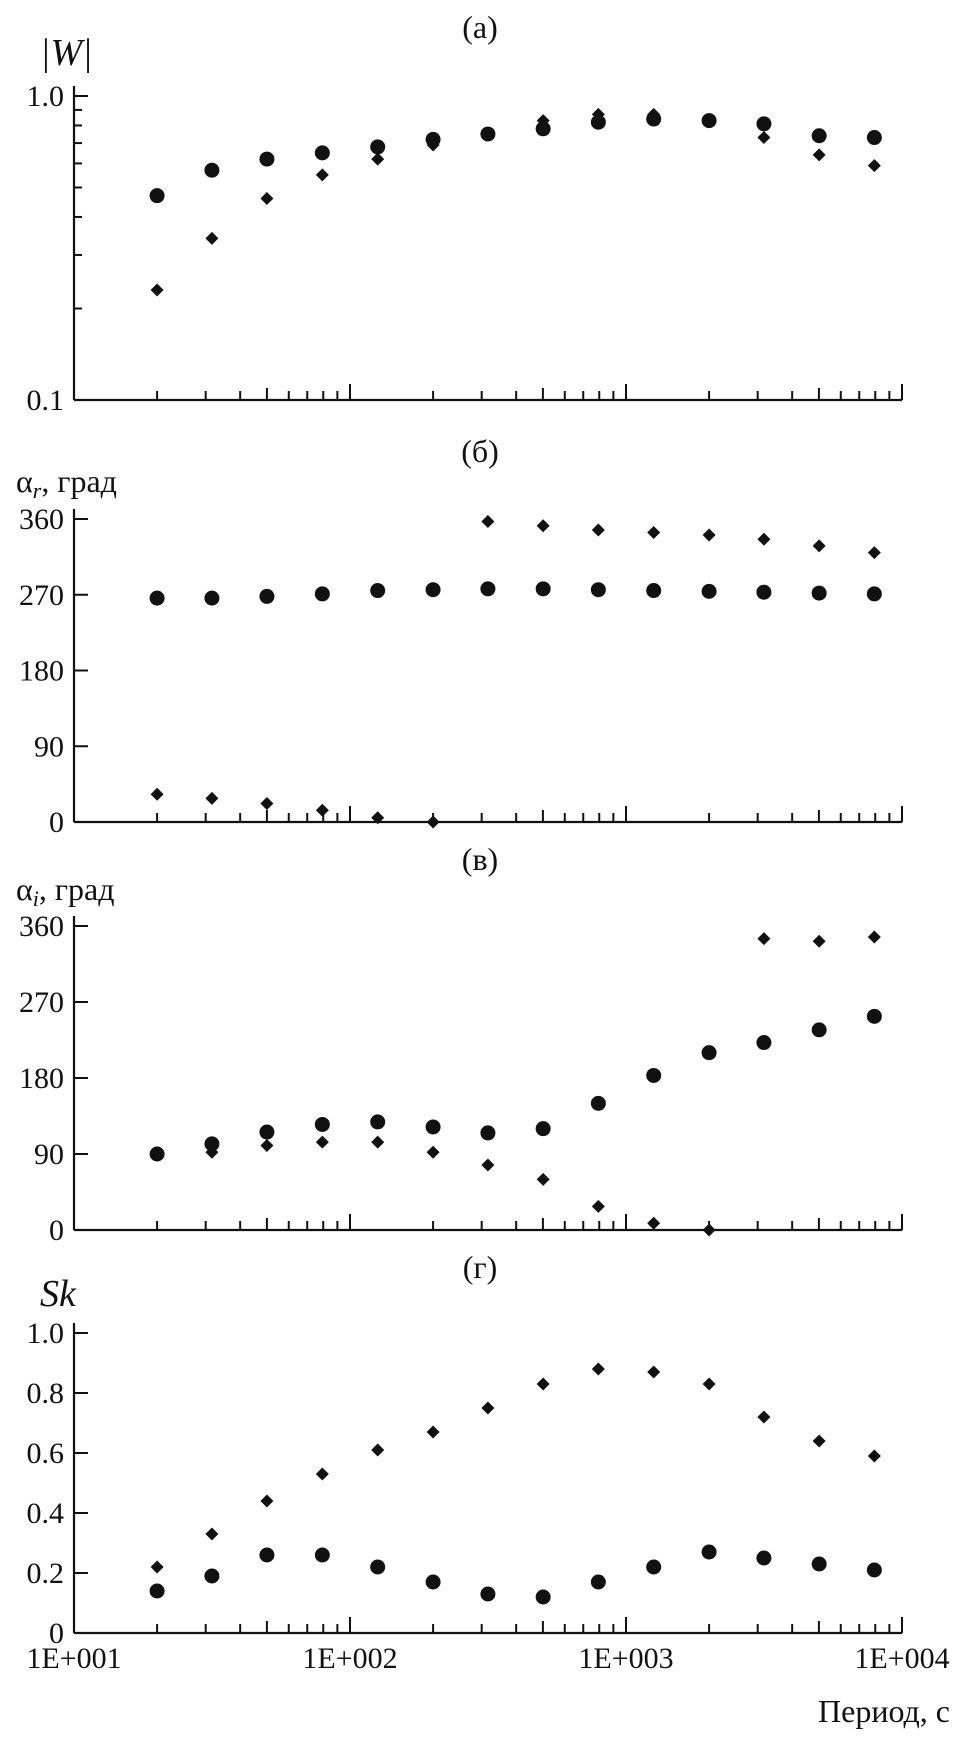 The width and height of the screenshot is (959, 1741). I want to click on y-axis-label: |W|, so click(66, 53).